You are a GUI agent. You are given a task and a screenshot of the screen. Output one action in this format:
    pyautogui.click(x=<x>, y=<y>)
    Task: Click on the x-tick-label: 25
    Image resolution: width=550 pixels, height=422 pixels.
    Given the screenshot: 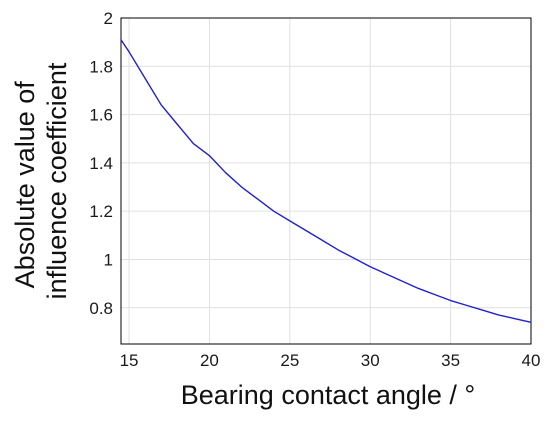 What is the action you would take?
    pyautogui.click(x=289, y=360)
    